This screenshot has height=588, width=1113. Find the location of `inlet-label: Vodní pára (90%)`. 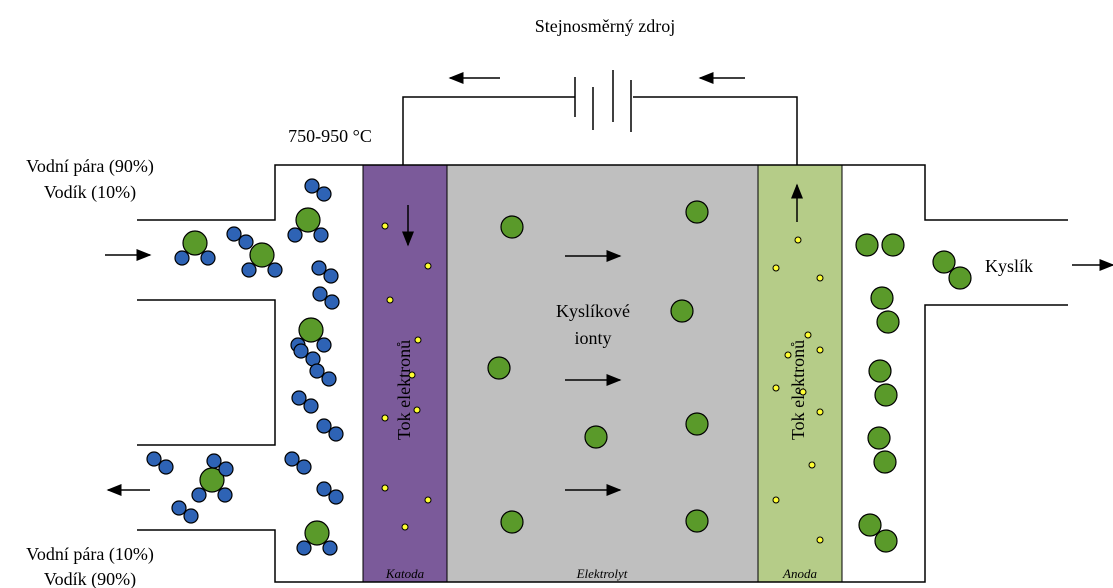

inlet-label: Vodní pára (90%) is located at coordinates (90, 166).